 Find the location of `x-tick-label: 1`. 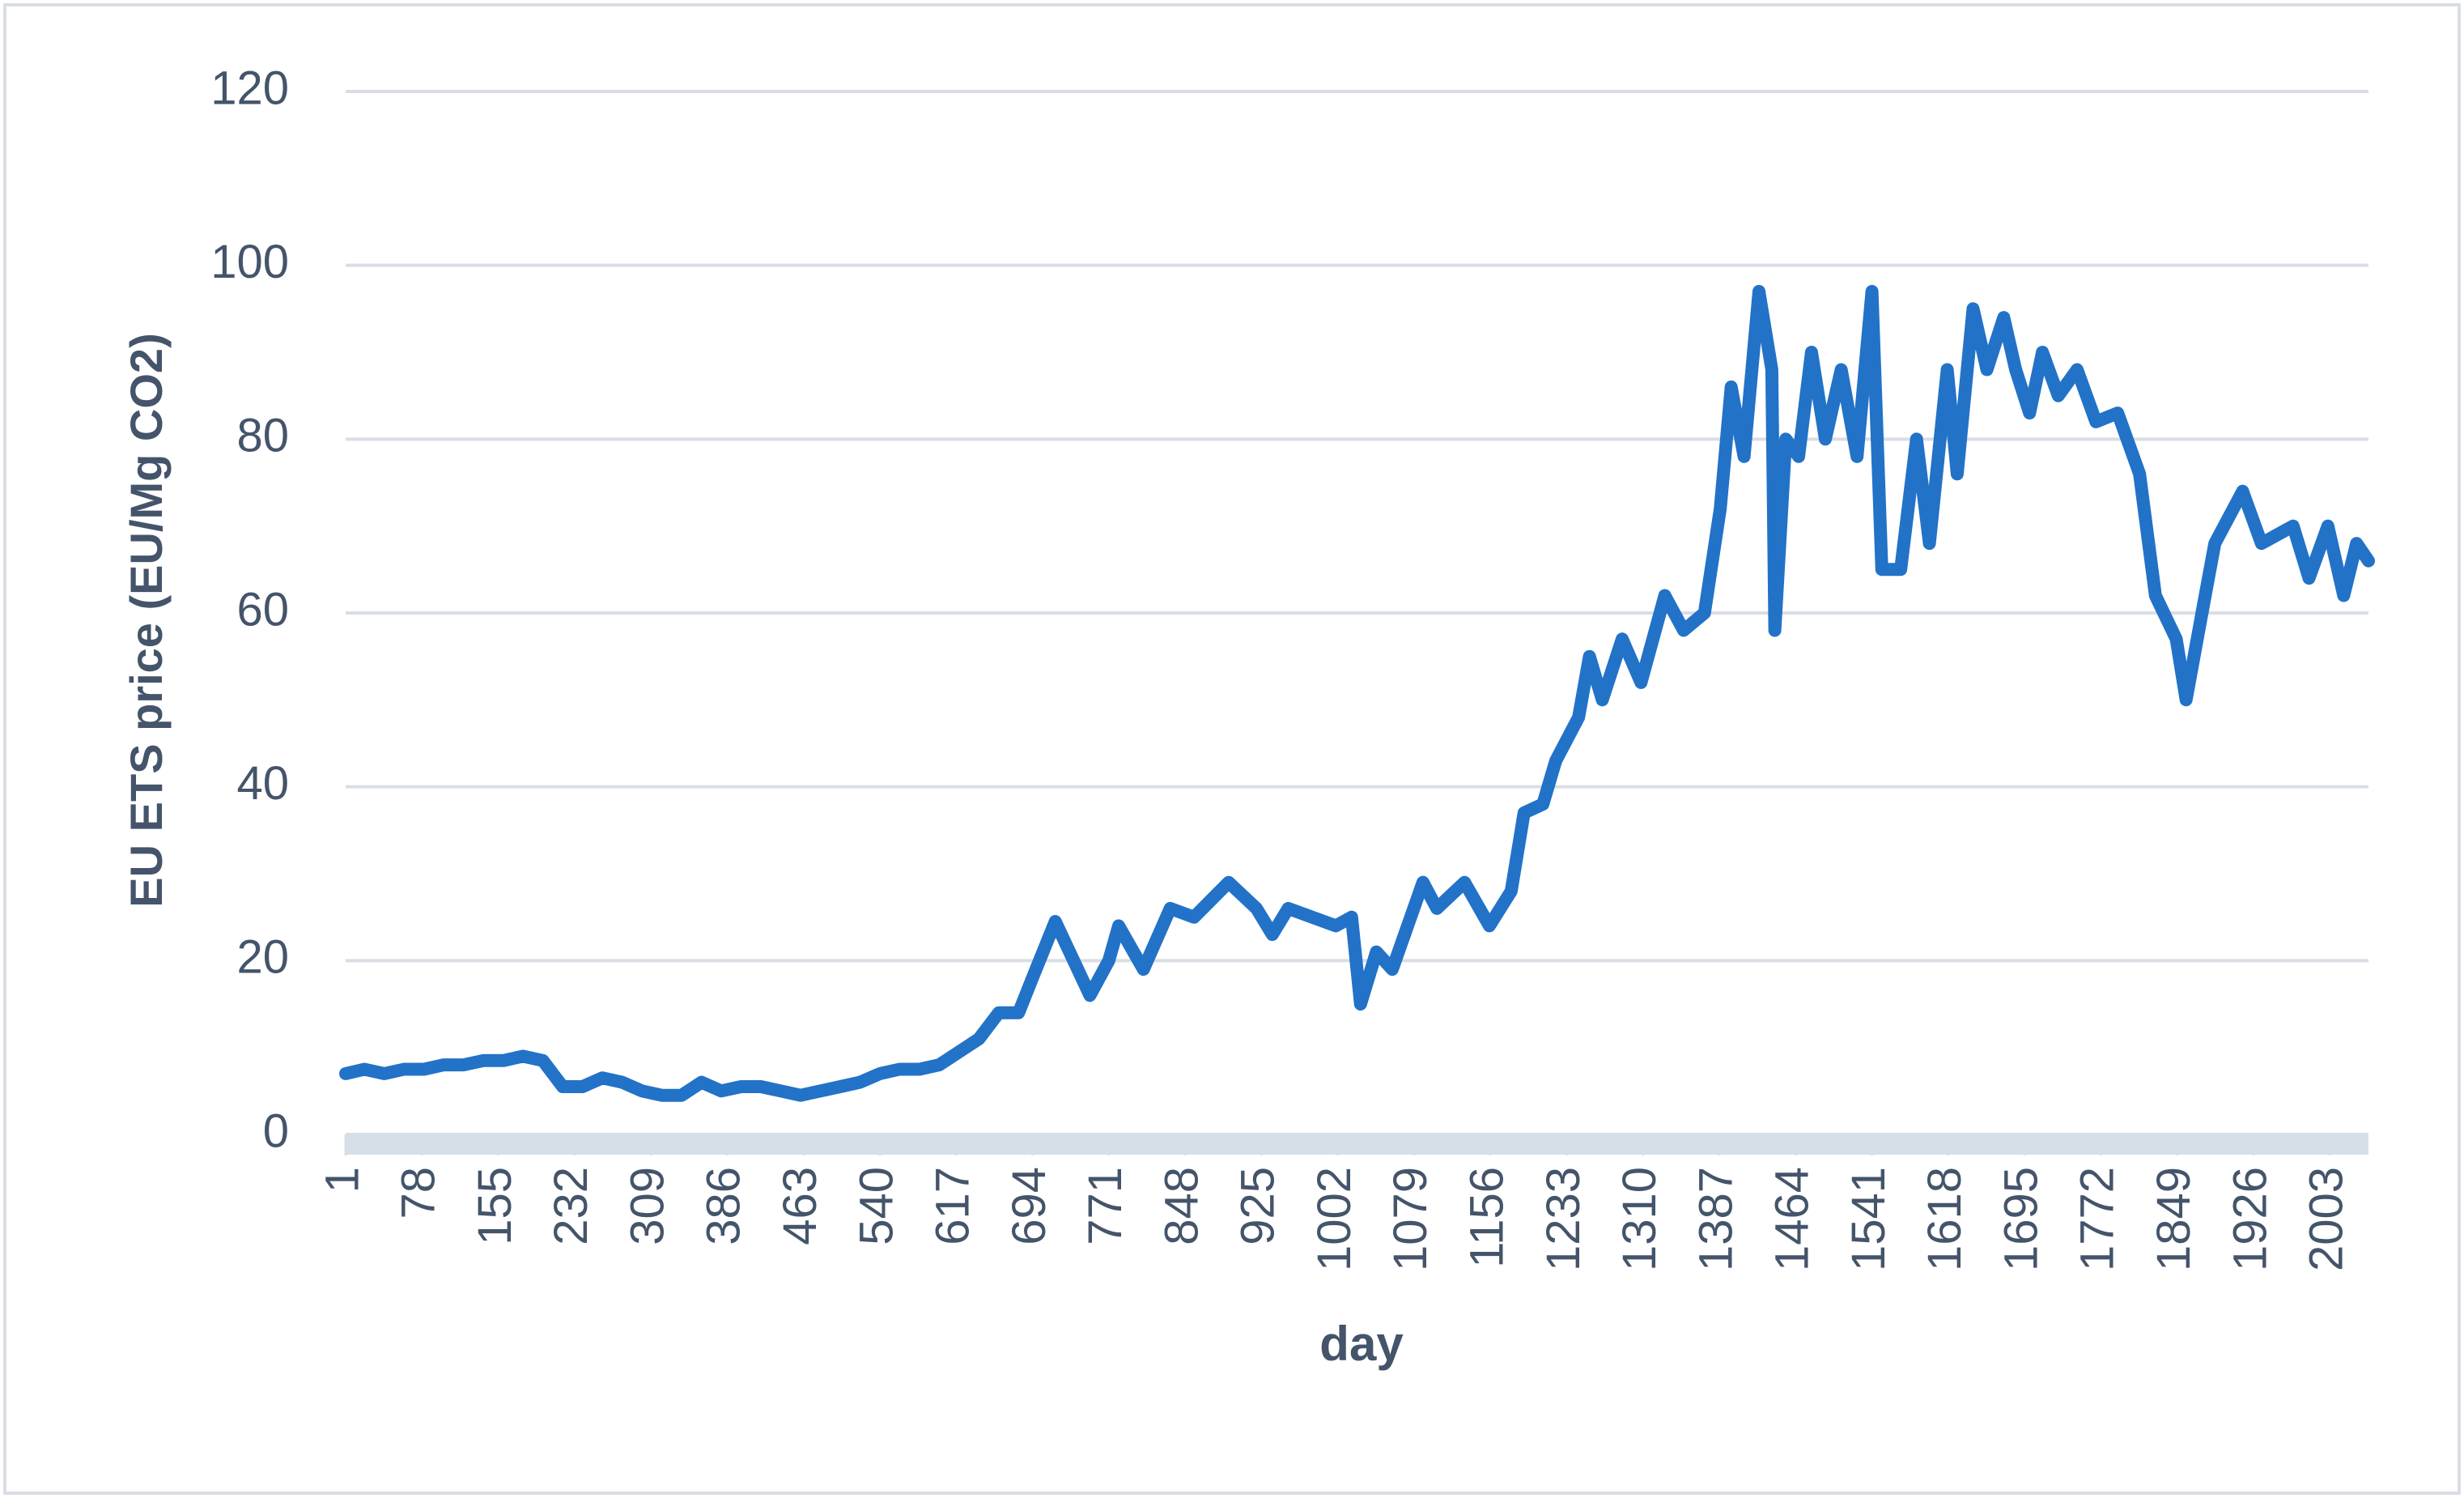

x-tick-label: 1 is located at coordinates (342, 1180).